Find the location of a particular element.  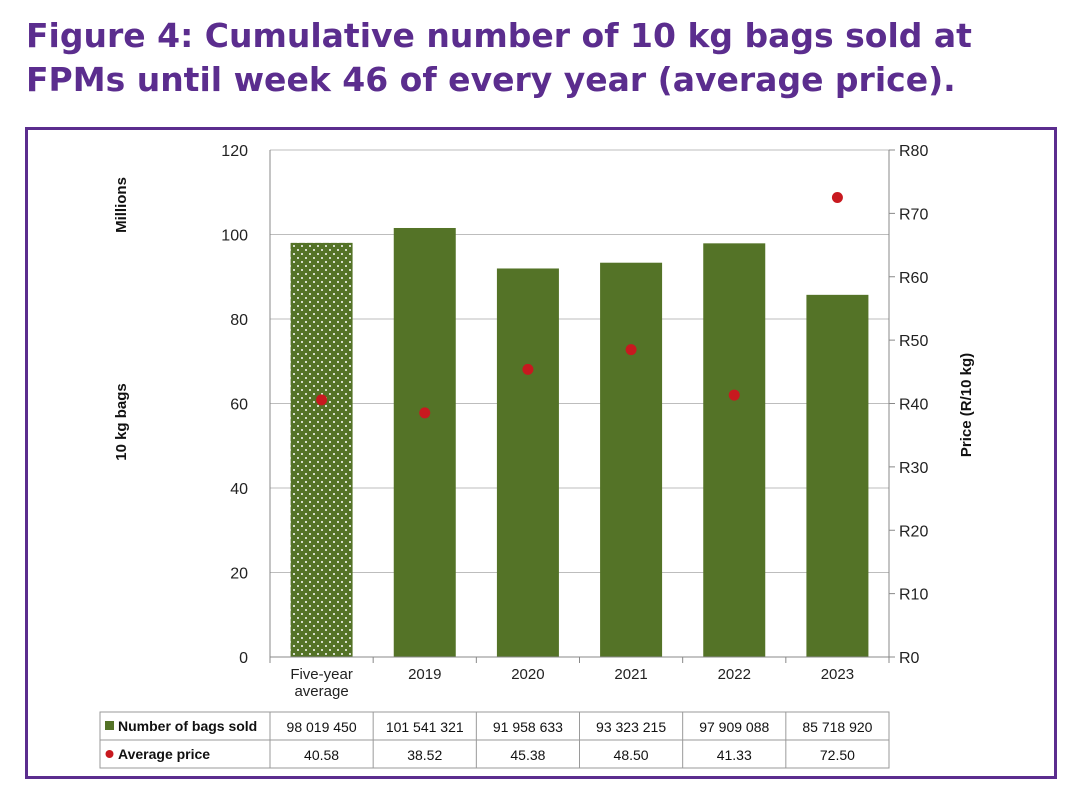

left-axis-units-label: Millions is located at coordinates (121, 205).